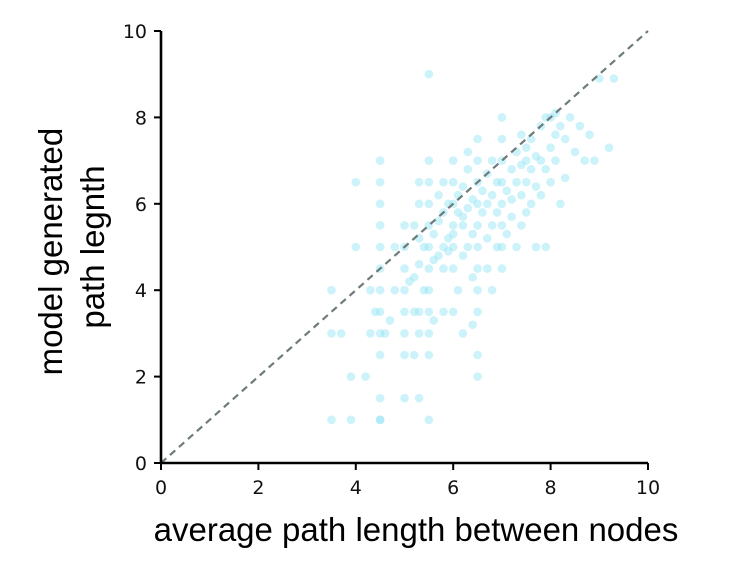 The width and height of the screenshot is (747, 565). What do you see at coordinates (407, 481) in the screenshot?
I see `x-ticks: 0 2 4 6 8 10` at bounding box center [407, 481].